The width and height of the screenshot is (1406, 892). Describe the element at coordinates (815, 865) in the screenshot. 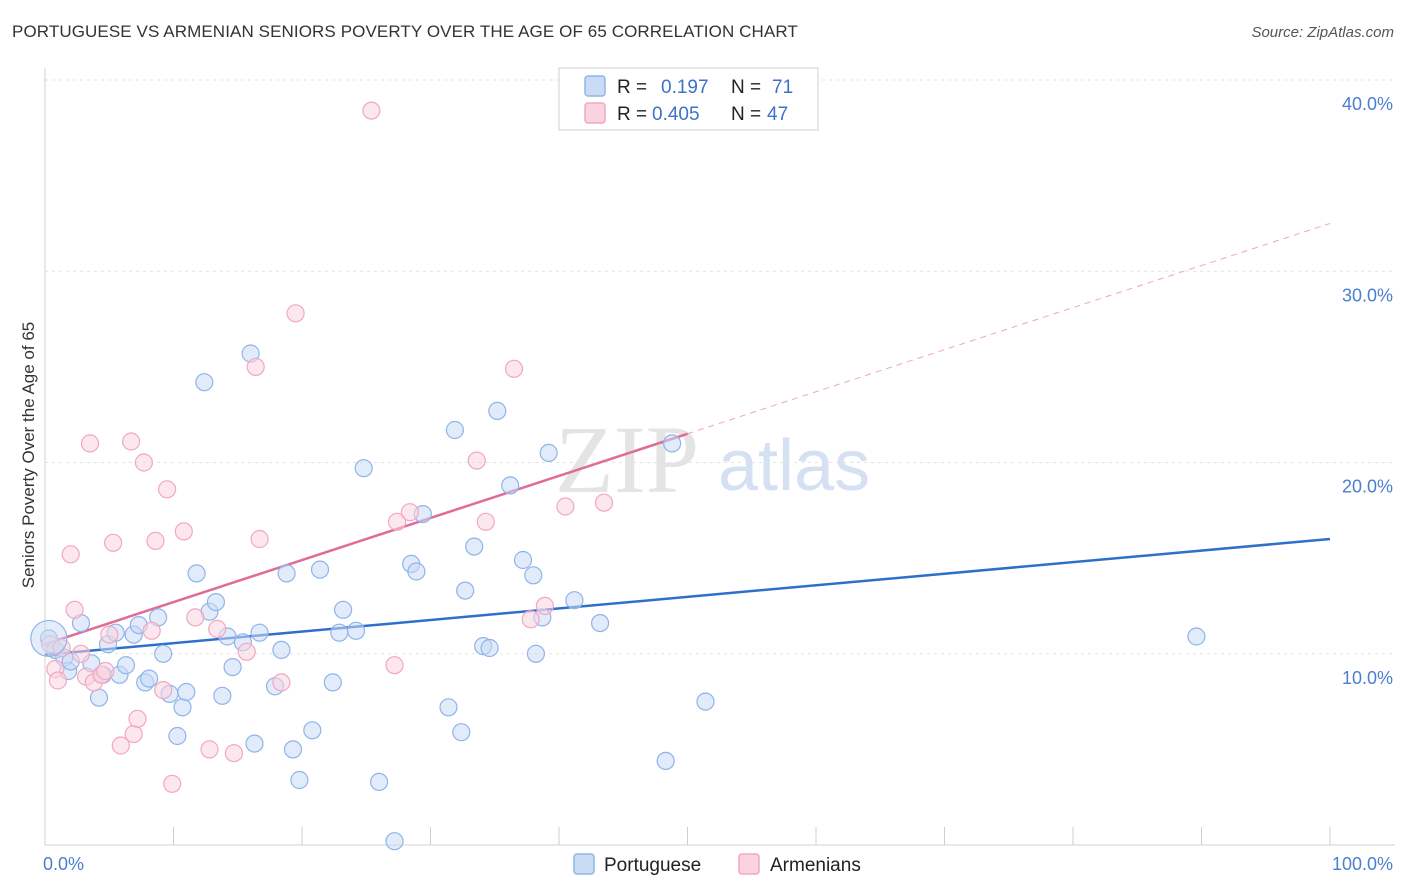

I see `bottom-legend-label-armenians: Armenians` at that location.